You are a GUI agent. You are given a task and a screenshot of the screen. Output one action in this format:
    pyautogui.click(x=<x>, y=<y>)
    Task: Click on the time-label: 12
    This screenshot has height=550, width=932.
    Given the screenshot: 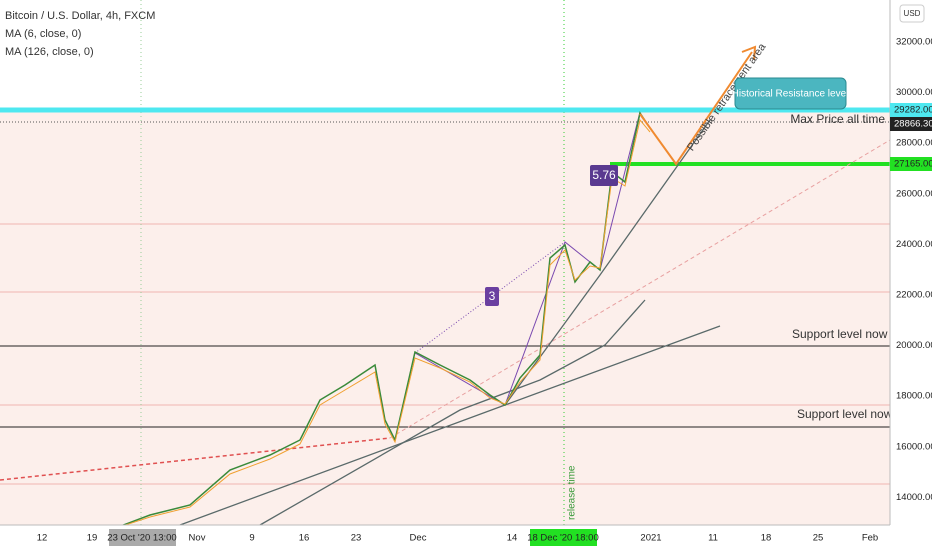 What is the action you would take?
    pyautogui.click(x=42, y=538)
    